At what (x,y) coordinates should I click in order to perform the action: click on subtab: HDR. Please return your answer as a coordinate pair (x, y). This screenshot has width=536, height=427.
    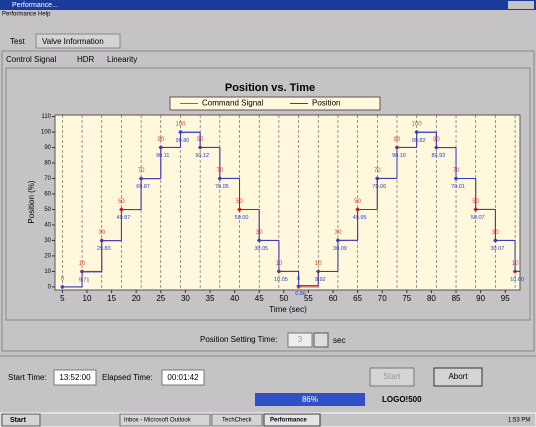
    Looking at the image, I should click on (86, 59).